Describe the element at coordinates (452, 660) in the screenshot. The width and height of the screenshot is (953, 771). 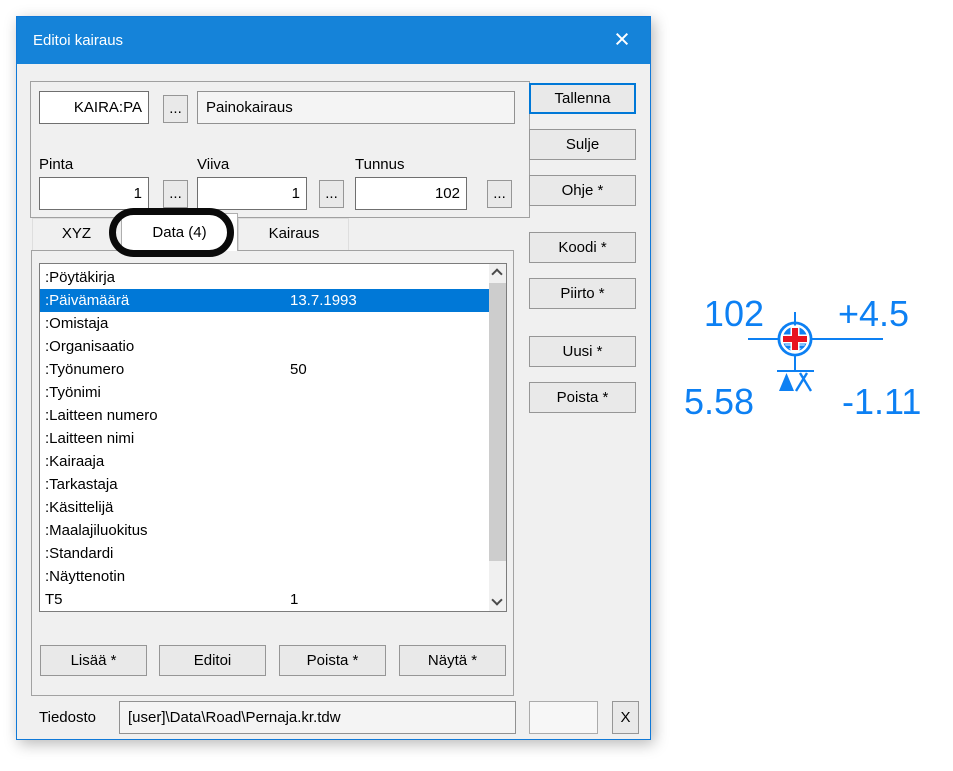
I see `nayta-button: Näytä *` at that location.